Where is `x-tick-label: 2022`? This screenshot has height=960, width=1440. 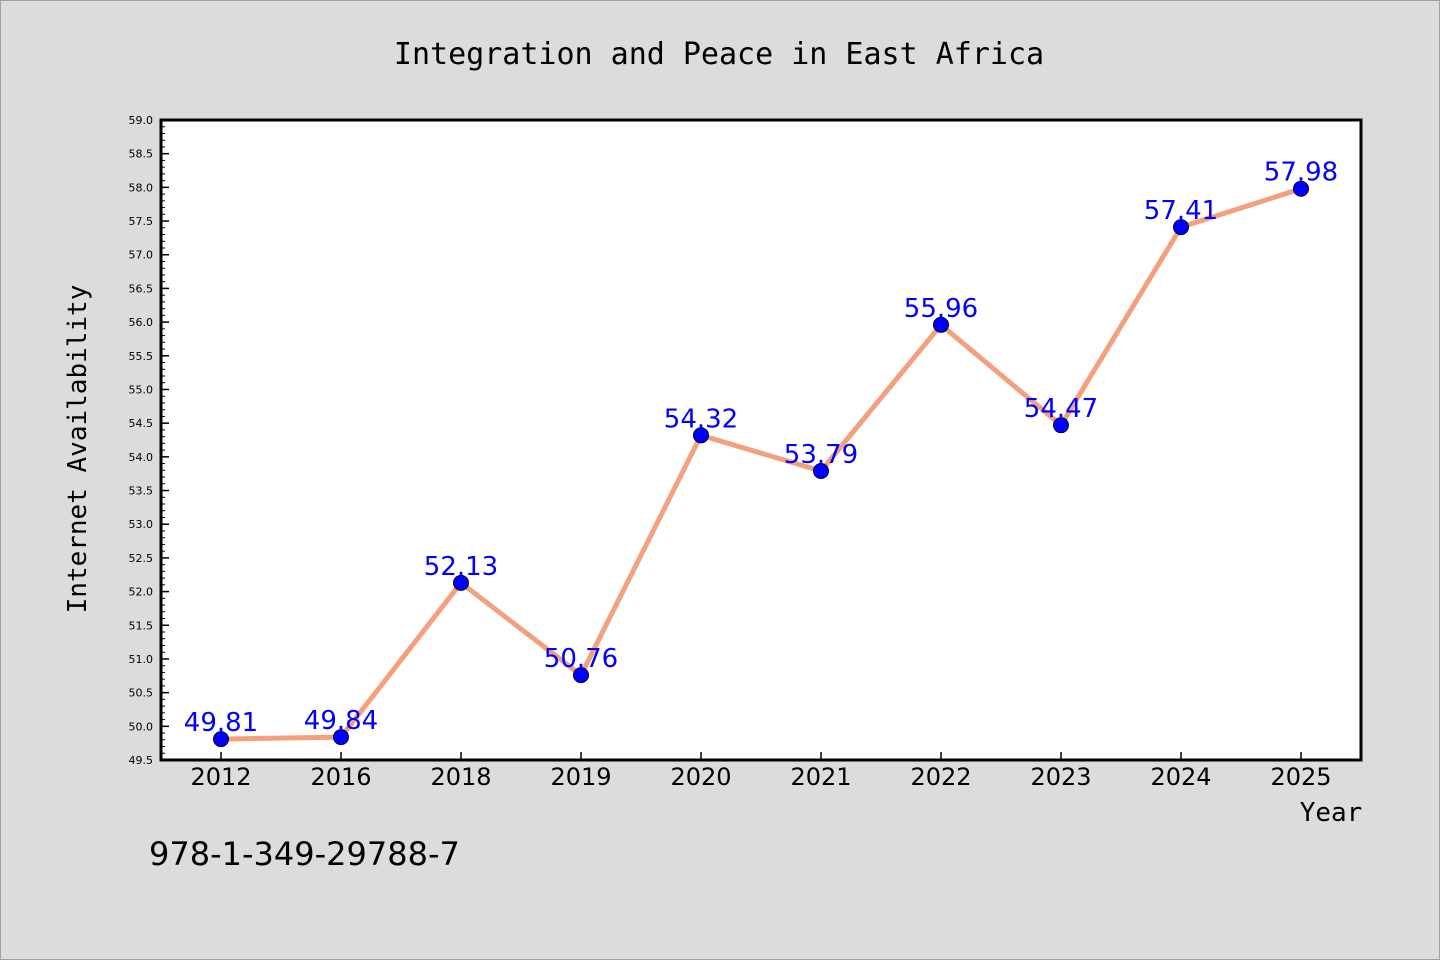
x-tick-label: 2022 is located at coordinates (940, 777).